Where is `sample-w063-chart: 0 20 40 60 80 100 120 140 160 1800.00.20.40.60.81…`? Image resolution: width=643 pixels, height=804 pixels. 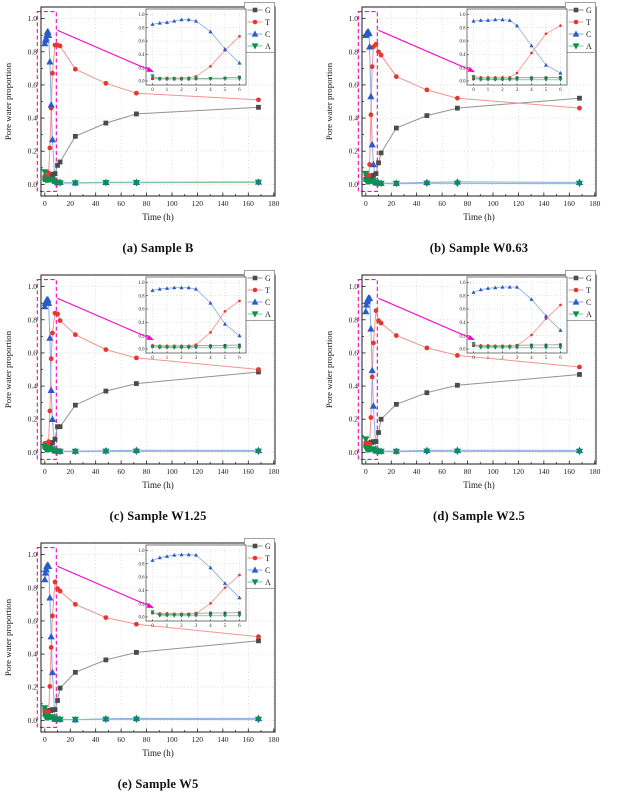
sample-w063-chart: 0 20 40 60 80 100 120 140 160 1800.00.20.40.60.81… is located at coordinates (481, 116).